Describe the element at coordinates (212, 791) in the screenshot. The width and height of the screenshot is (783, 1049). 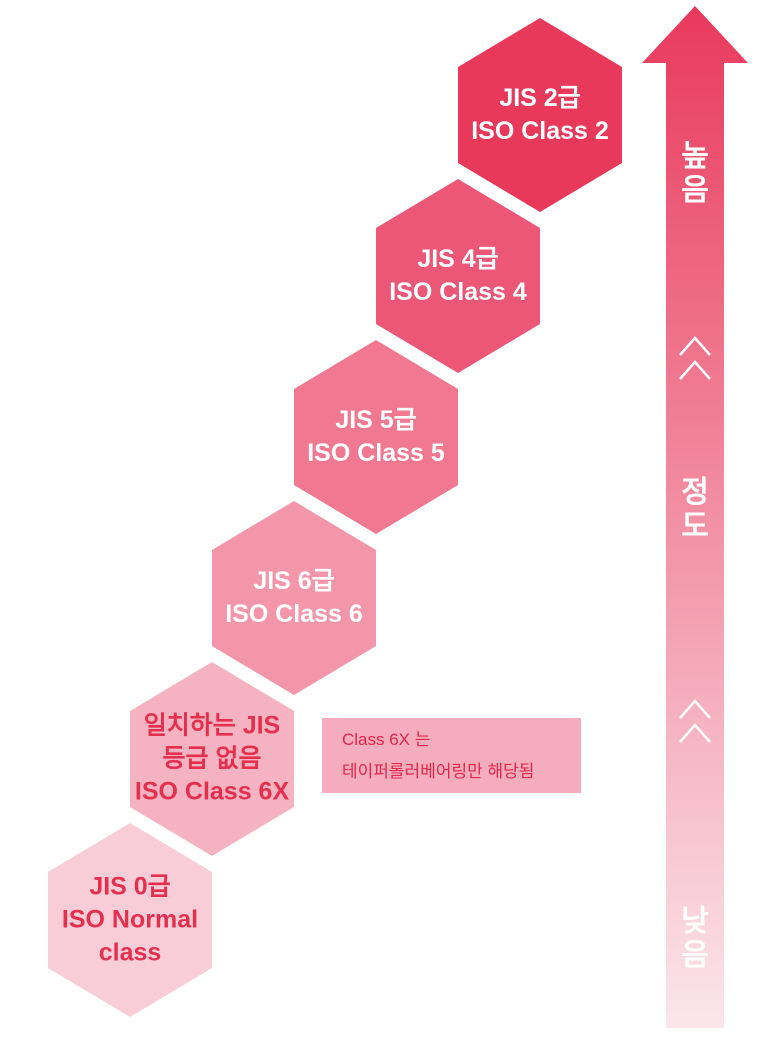
I see `level-label-line3: ISO Class 6X` at that location.